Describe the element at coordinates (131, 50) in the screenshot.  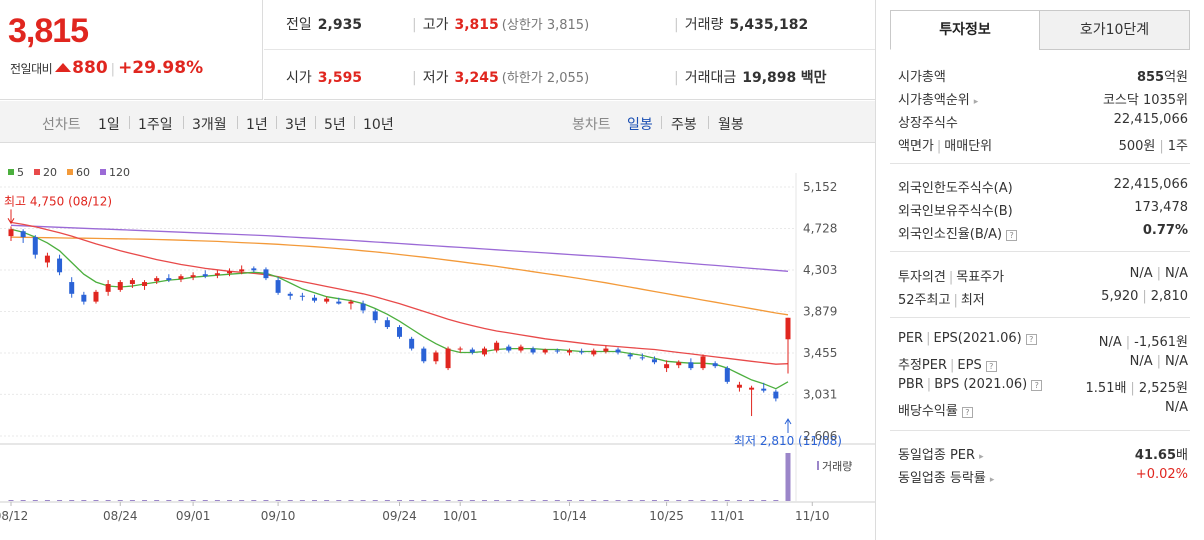
I see `price-box: 3,815 전일대비 880 | +29.98%` at that location.